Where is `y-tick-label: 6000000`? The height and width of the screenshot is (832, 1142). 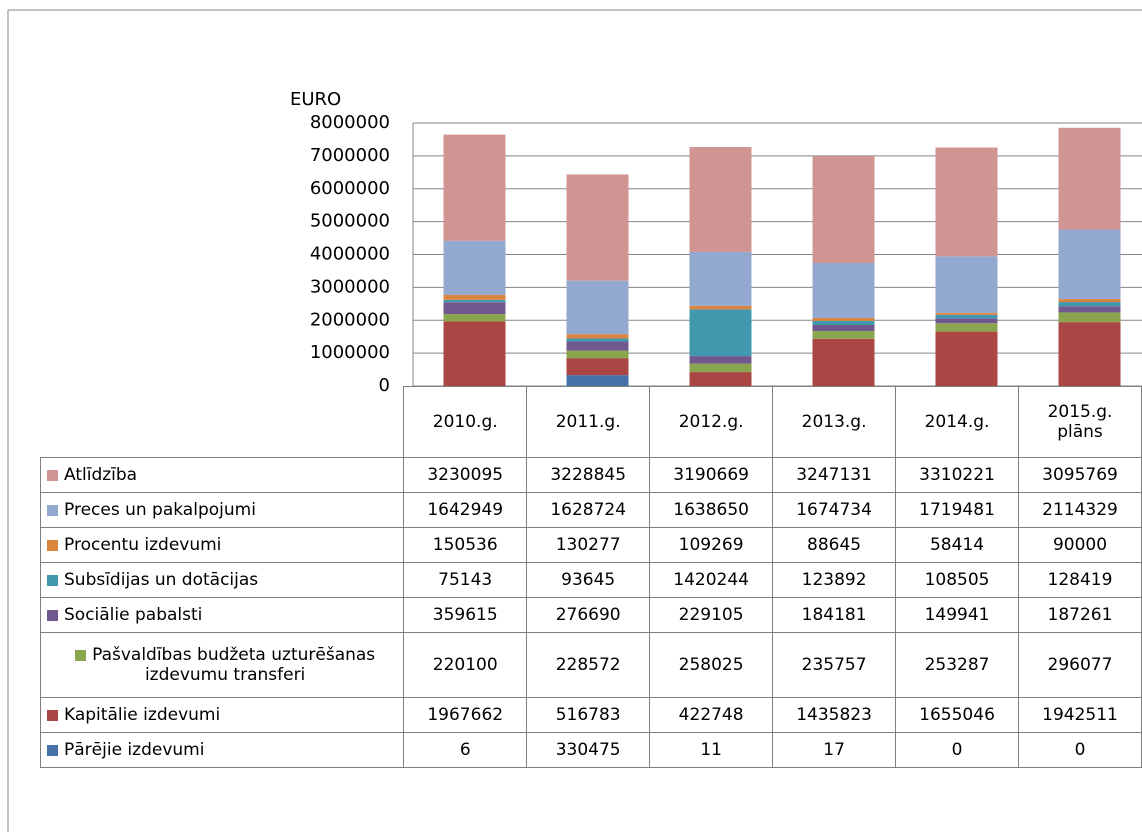 y-tick-label: 6000000 is located at coordinates (350, 188).